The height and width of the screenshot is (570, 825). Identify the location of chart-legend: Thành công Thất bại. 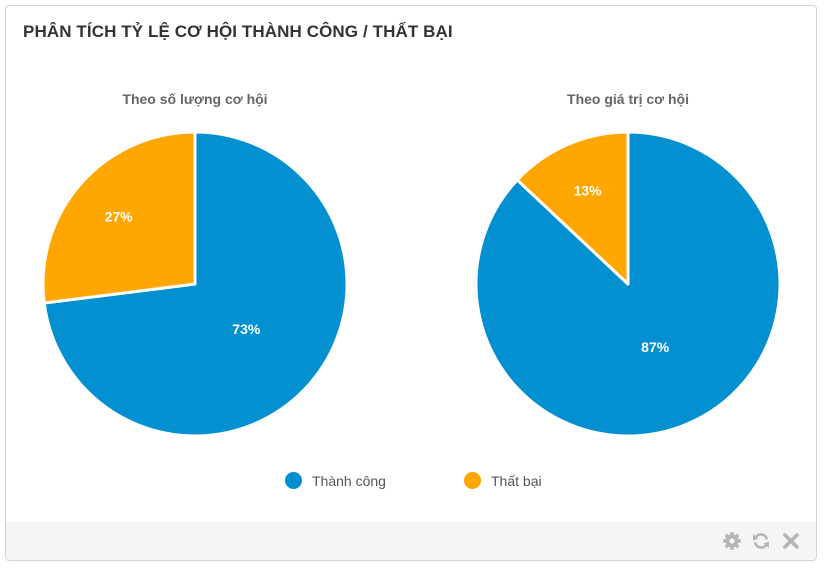
(411, 484).